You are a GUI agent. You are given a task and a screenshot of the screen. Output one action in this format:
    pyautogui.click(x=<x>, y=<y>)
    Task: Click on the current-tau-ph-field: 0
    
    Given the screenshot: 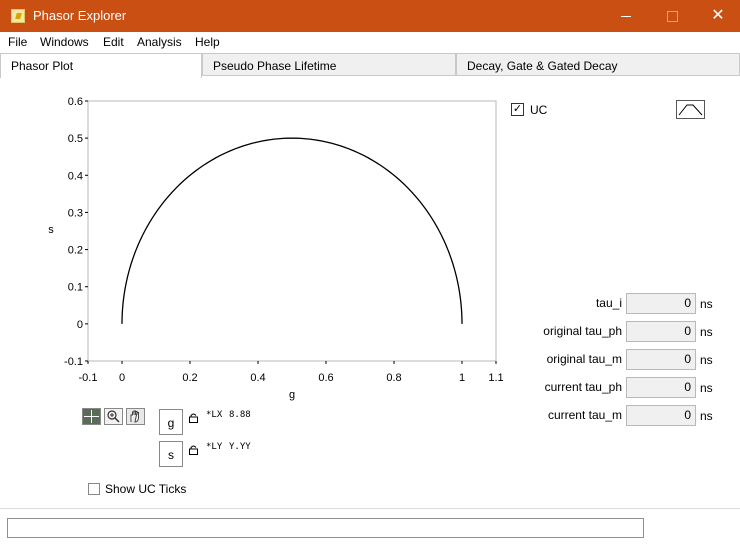 What is the action you would take?
    pyautogui.click(x=661, y=387)
    